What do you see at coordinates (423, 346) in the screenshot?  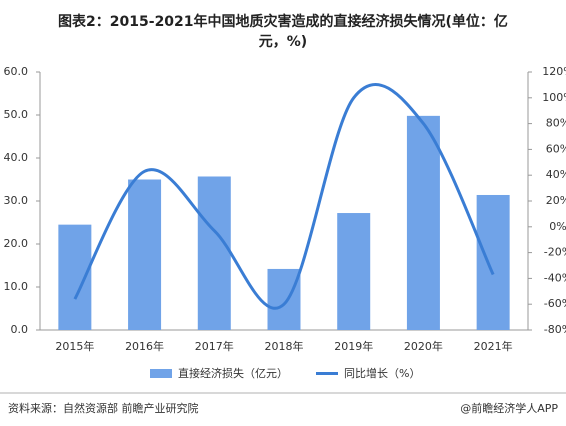 I see `x-tick-label: 2020年` at bounding box center [423, 346].